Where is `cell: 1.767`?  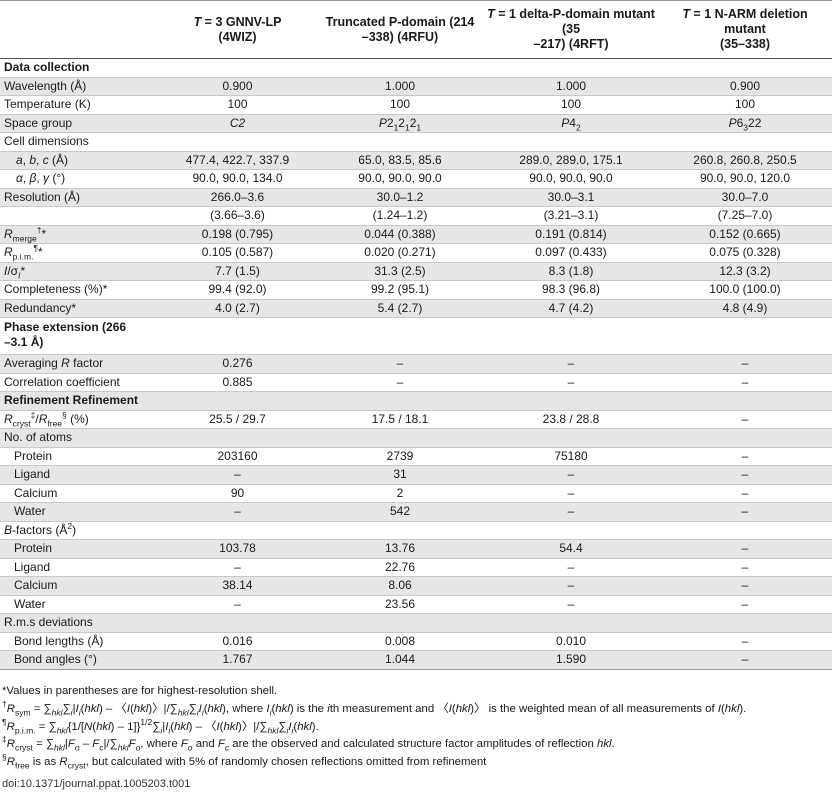
cell: 1.767 is located at coordinates (237, 660).